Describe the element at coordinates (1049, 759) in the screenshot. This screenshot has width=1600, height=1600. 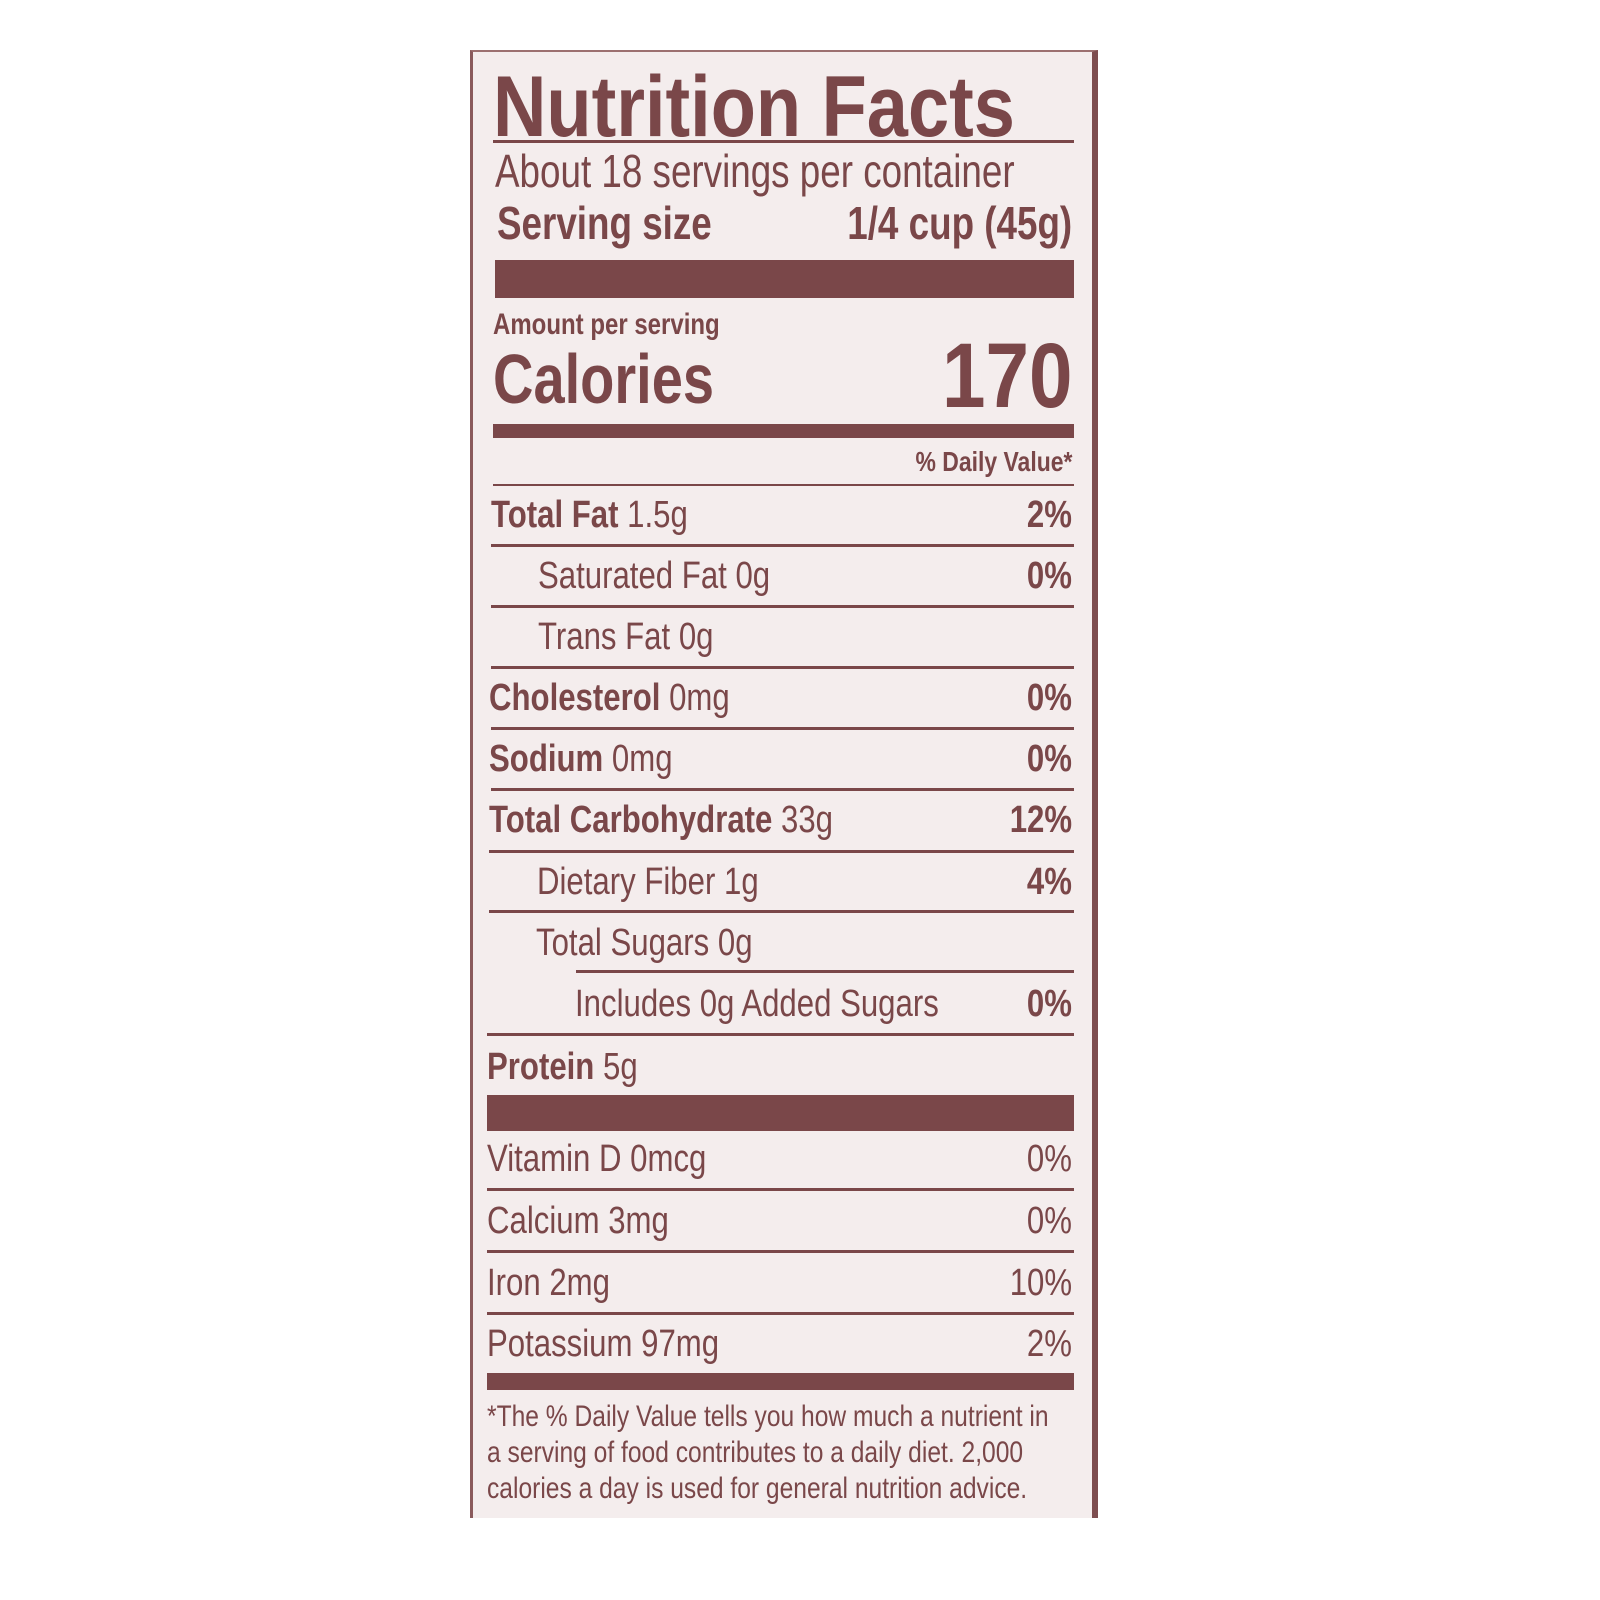
I see `dv-sodium: 0%` at that location.